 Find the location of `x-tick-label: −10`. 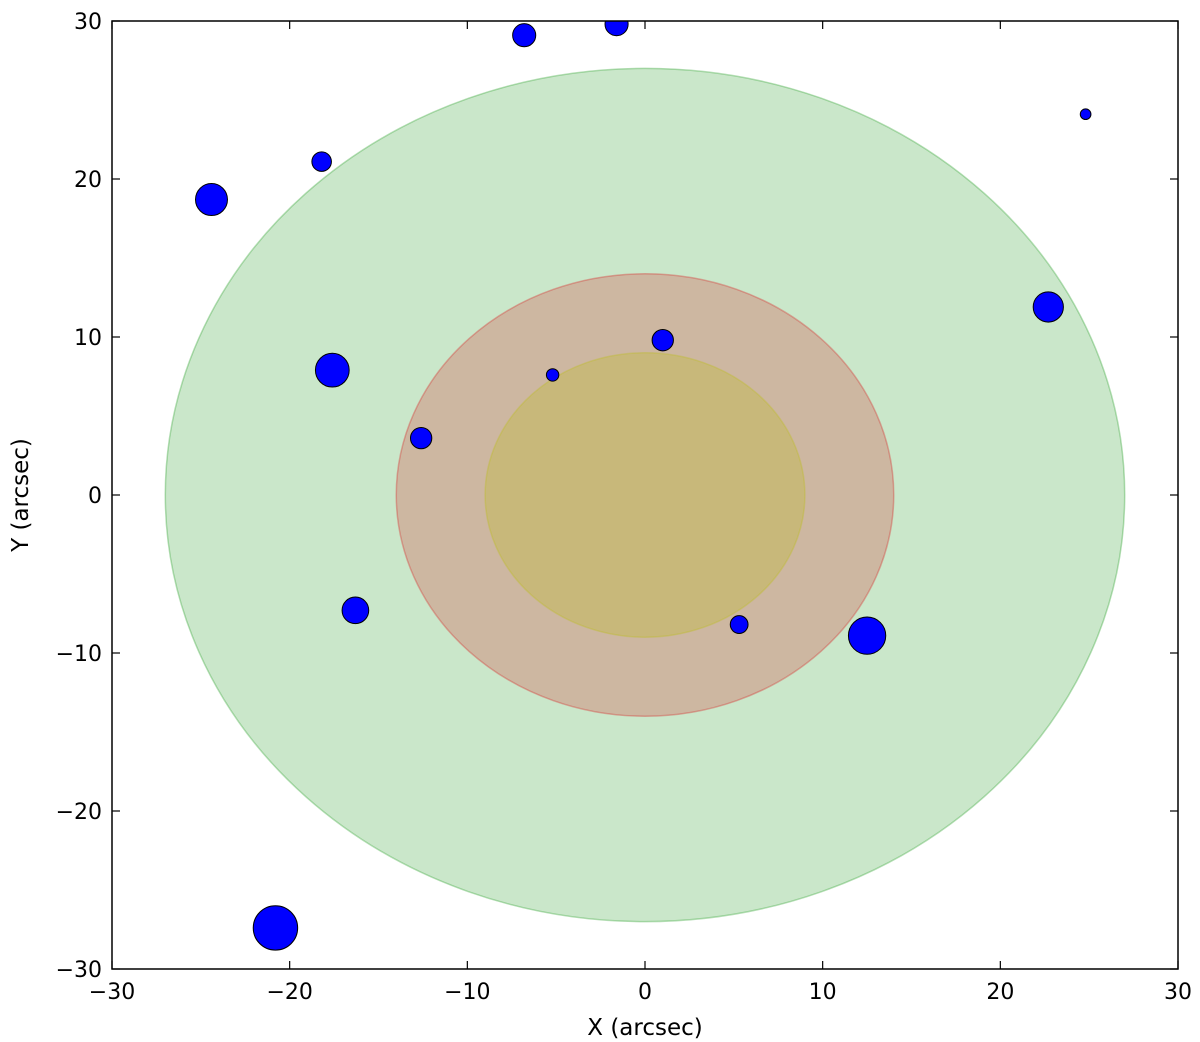

x-tick-label: −10 is located at coordinates (467, 992).